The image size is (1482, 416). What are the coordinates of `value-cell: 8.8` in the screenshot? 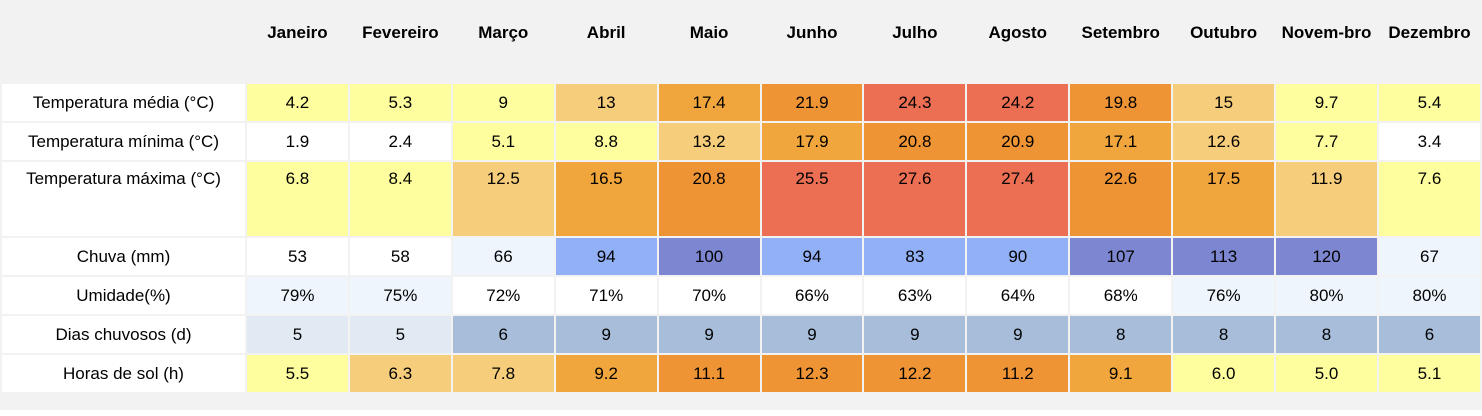 It's located at (606, 141).